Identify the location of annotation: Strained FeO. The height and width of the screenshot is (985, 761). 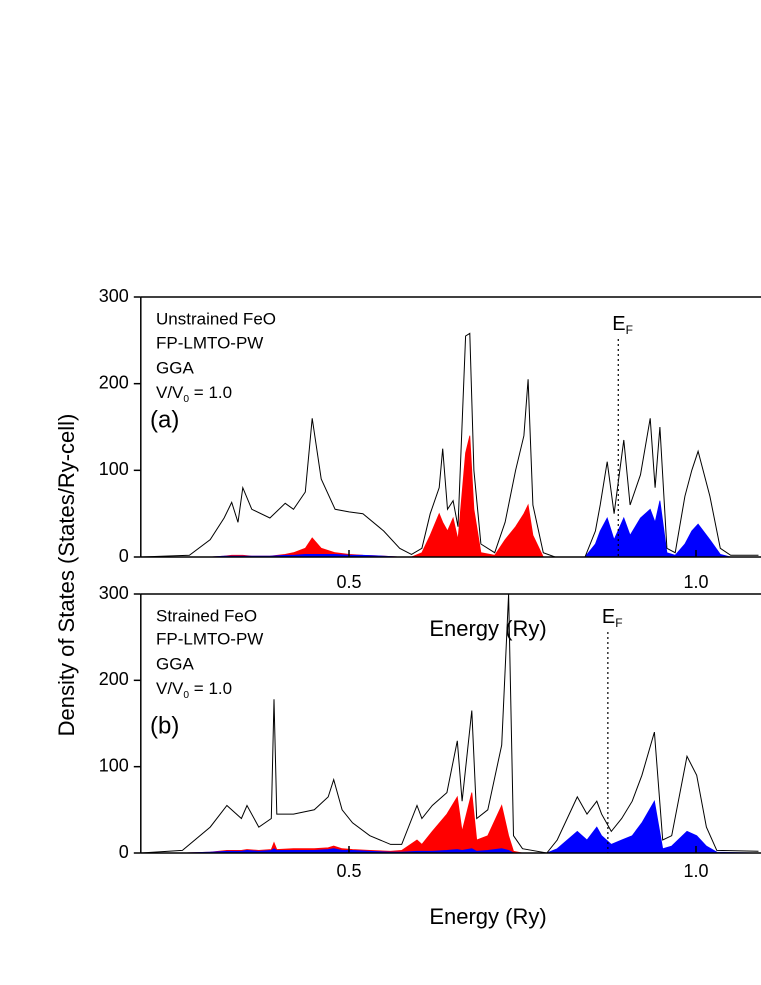
(206, 615).